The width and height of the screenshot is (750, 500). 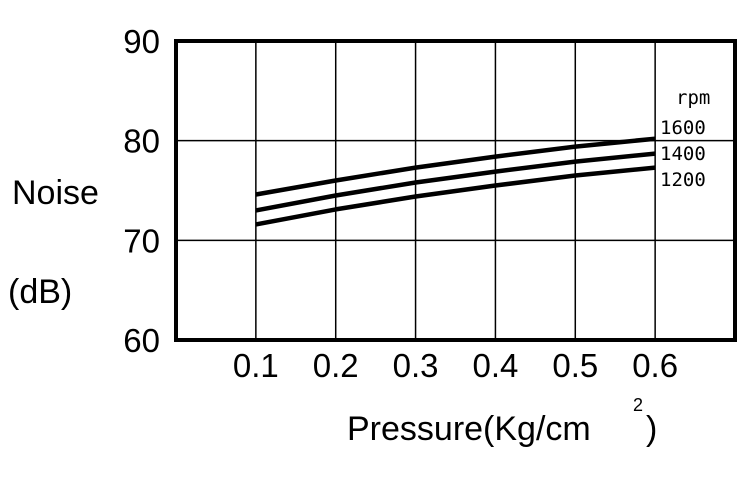 What do you see at coordinates (495, 365) in the screenshot?
I see `x-tick-label-0.4: 0.4` at bounding box center [495, 365].